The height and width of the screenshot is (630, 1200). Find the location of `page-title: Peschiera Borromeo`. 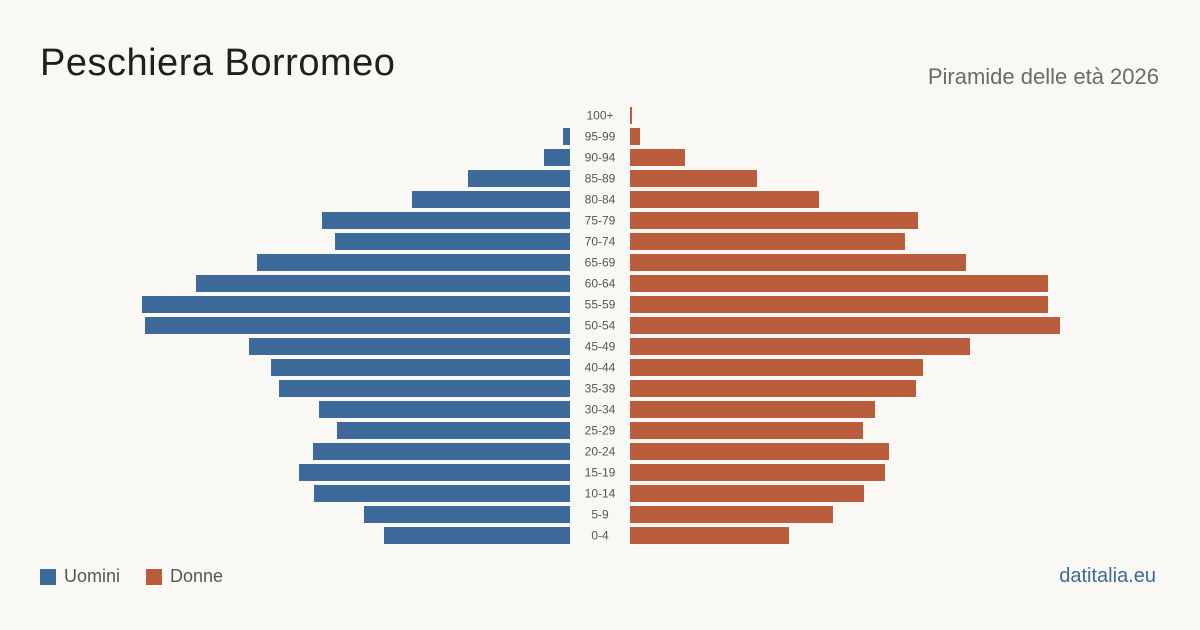

page-title: Peschiera Borromeo is located at coordinates (218, 63).